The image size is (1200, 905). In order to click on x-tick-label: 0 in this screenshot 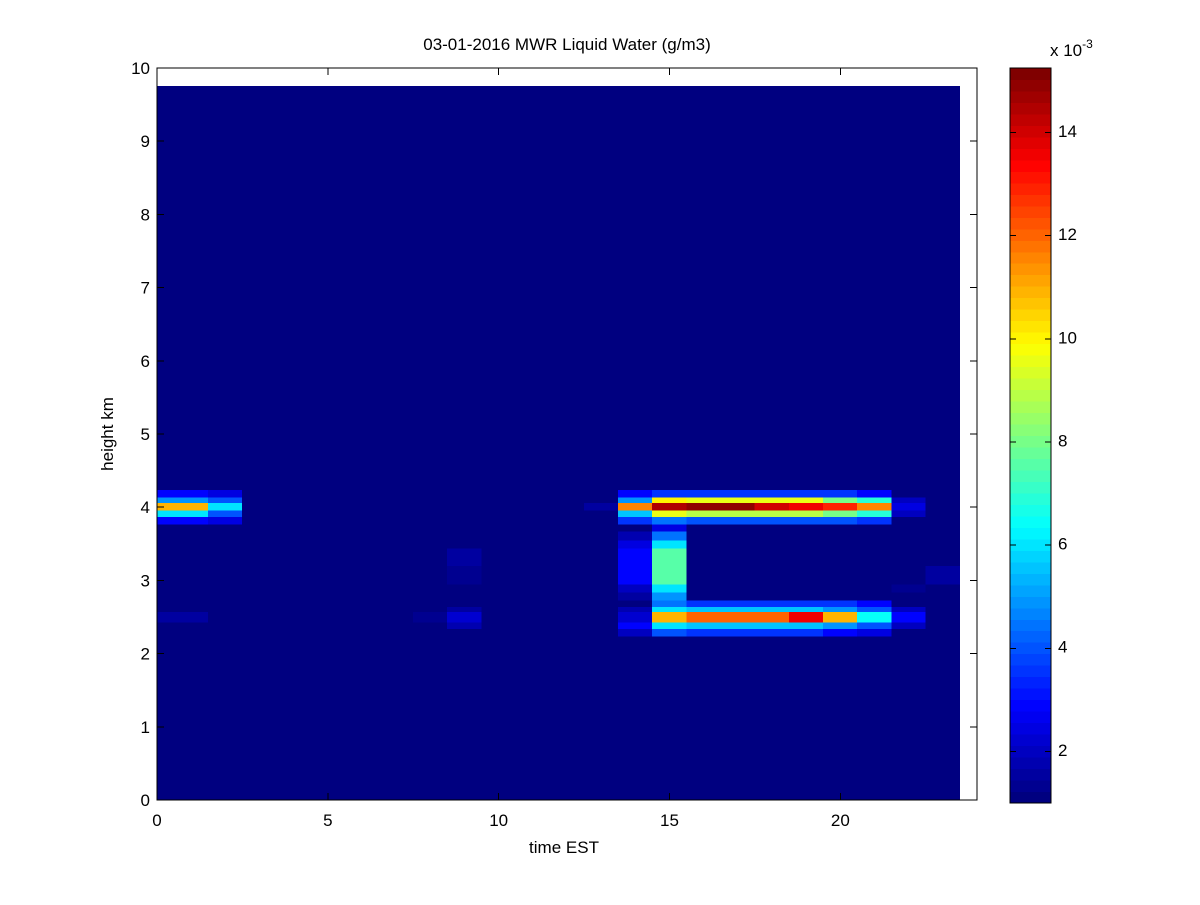, I will do `click(156, 820)`.